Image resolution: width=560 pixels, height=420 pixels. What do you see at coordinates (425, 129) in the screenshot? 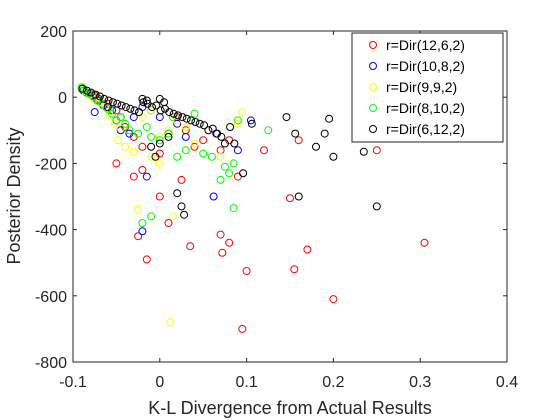
I see `legend-label-4: r=Dir(6,12,2)` at bounding box center [425, 129].